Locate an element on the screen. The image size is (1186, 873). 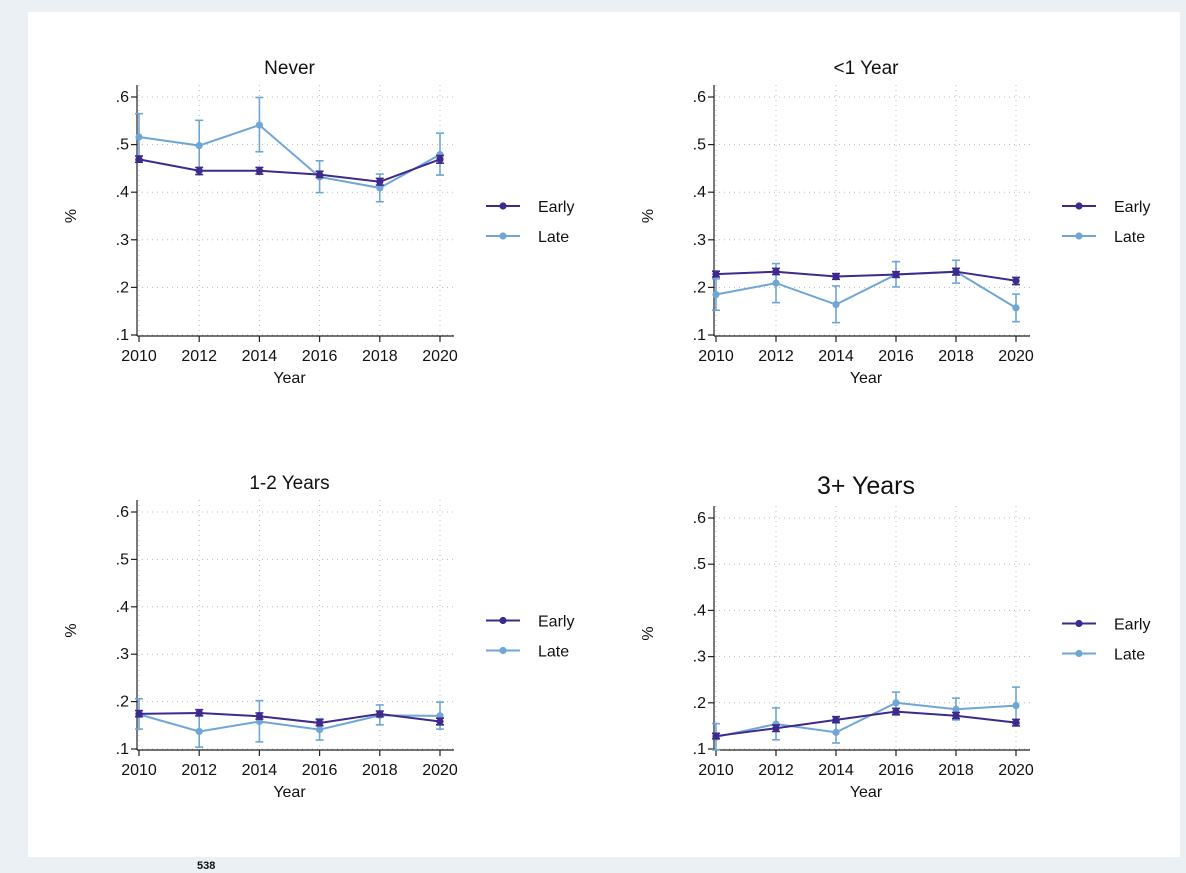
chart-title: Never is located at coordinates (289, 68).